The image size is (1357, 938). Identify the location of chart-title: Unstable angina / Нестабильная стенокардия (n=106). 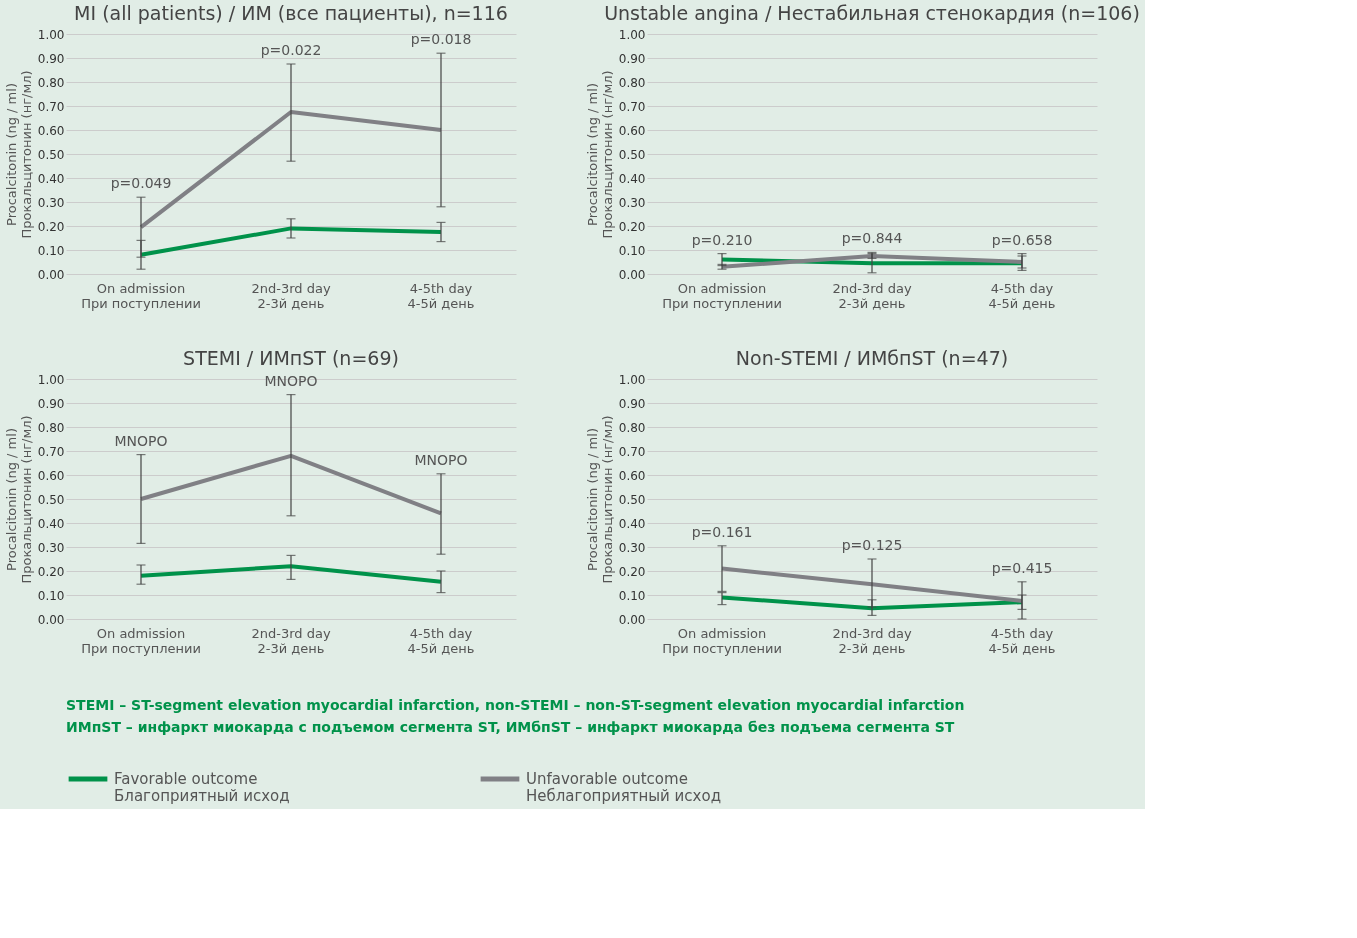
(872, 13).